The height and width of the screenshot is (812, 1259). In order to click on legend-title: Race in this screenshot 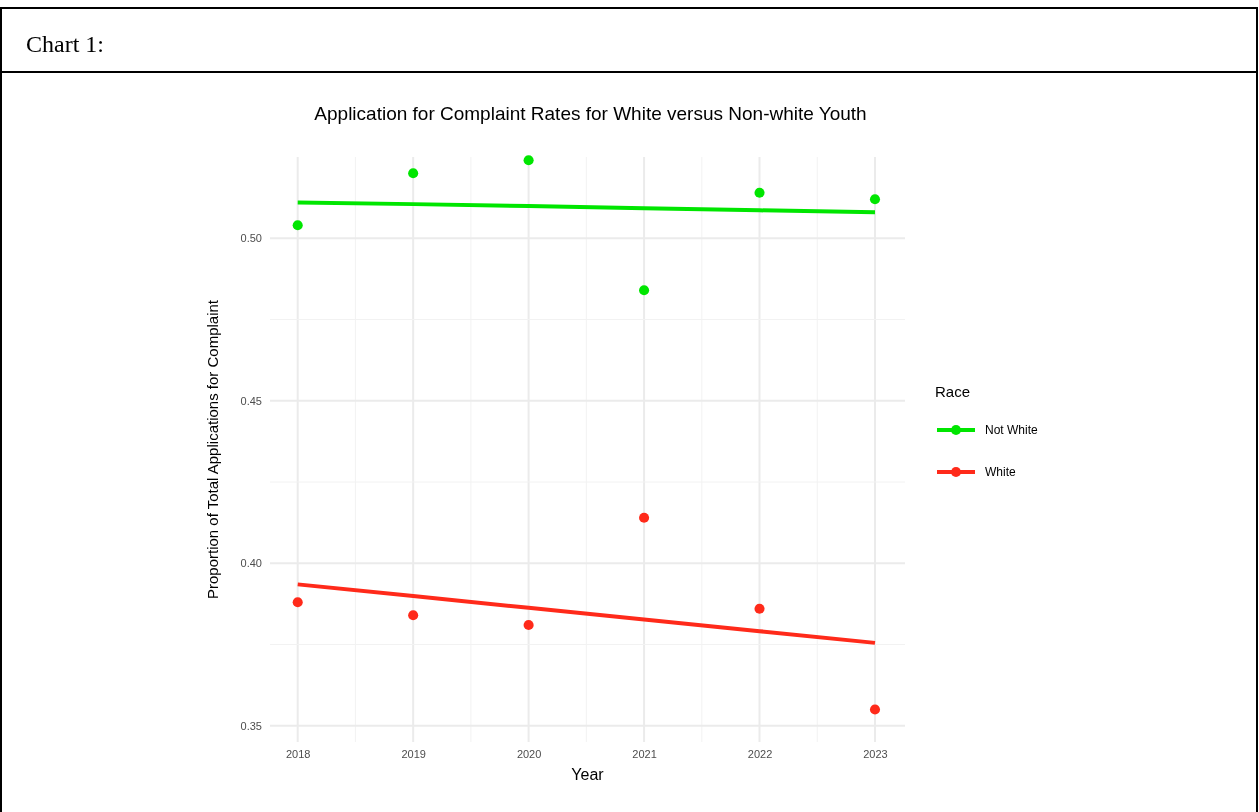, I will do `click(953, 391)`.